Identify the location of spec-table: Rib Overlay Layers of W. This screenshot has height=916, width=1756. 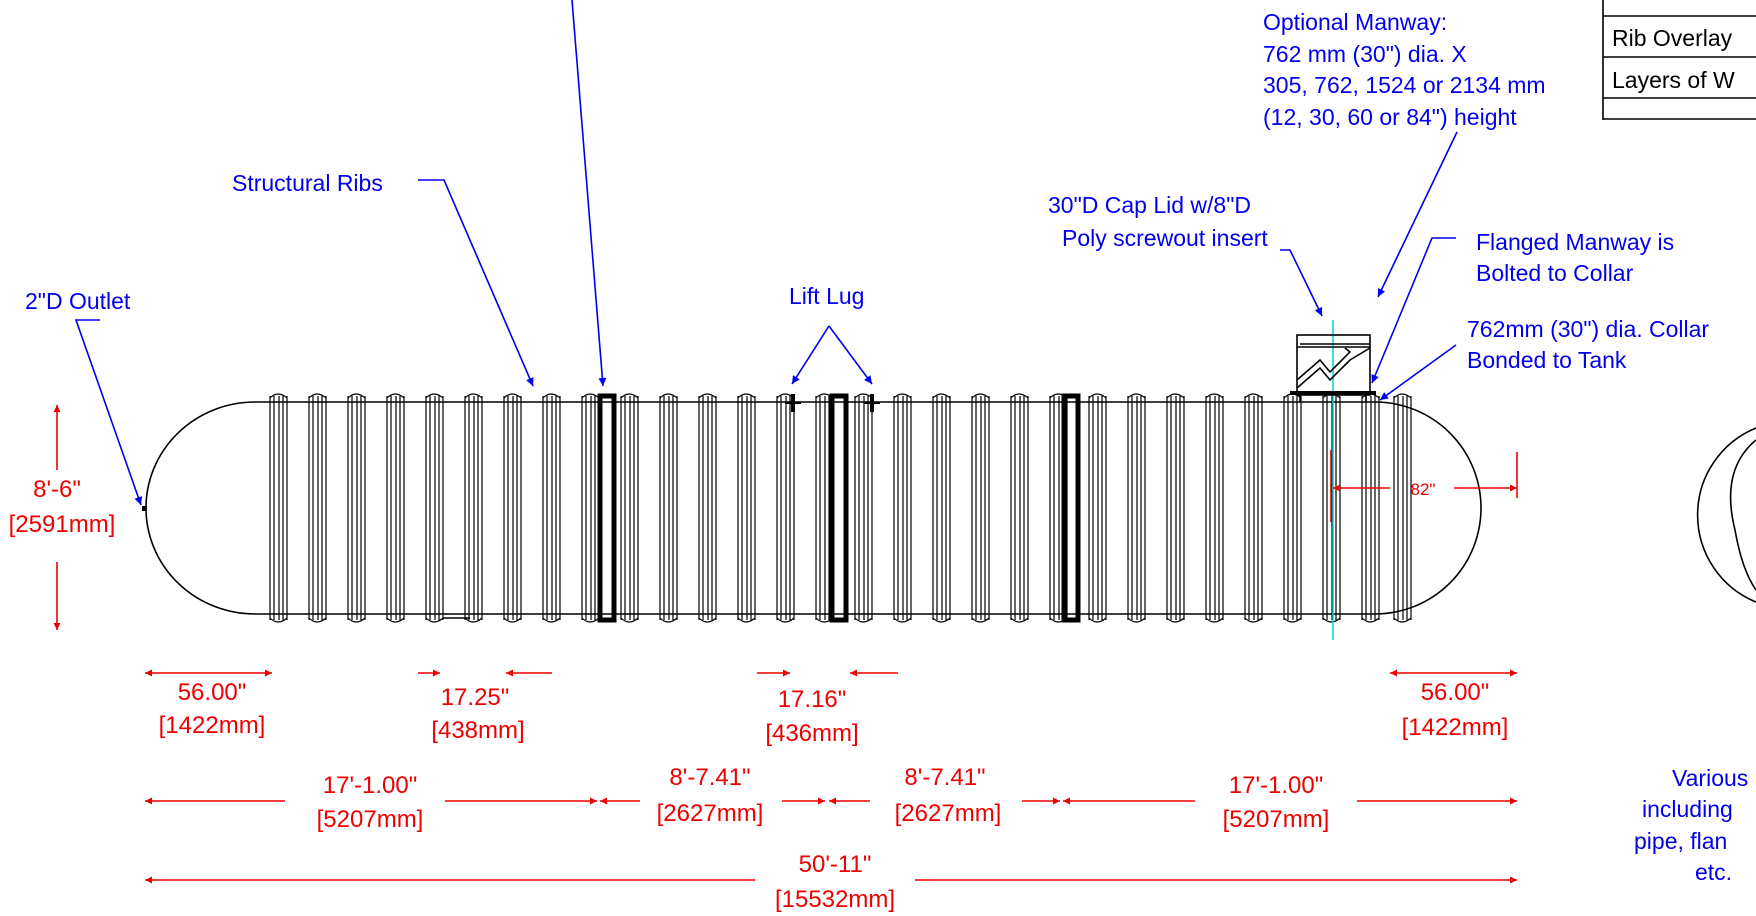
(1679, 60).